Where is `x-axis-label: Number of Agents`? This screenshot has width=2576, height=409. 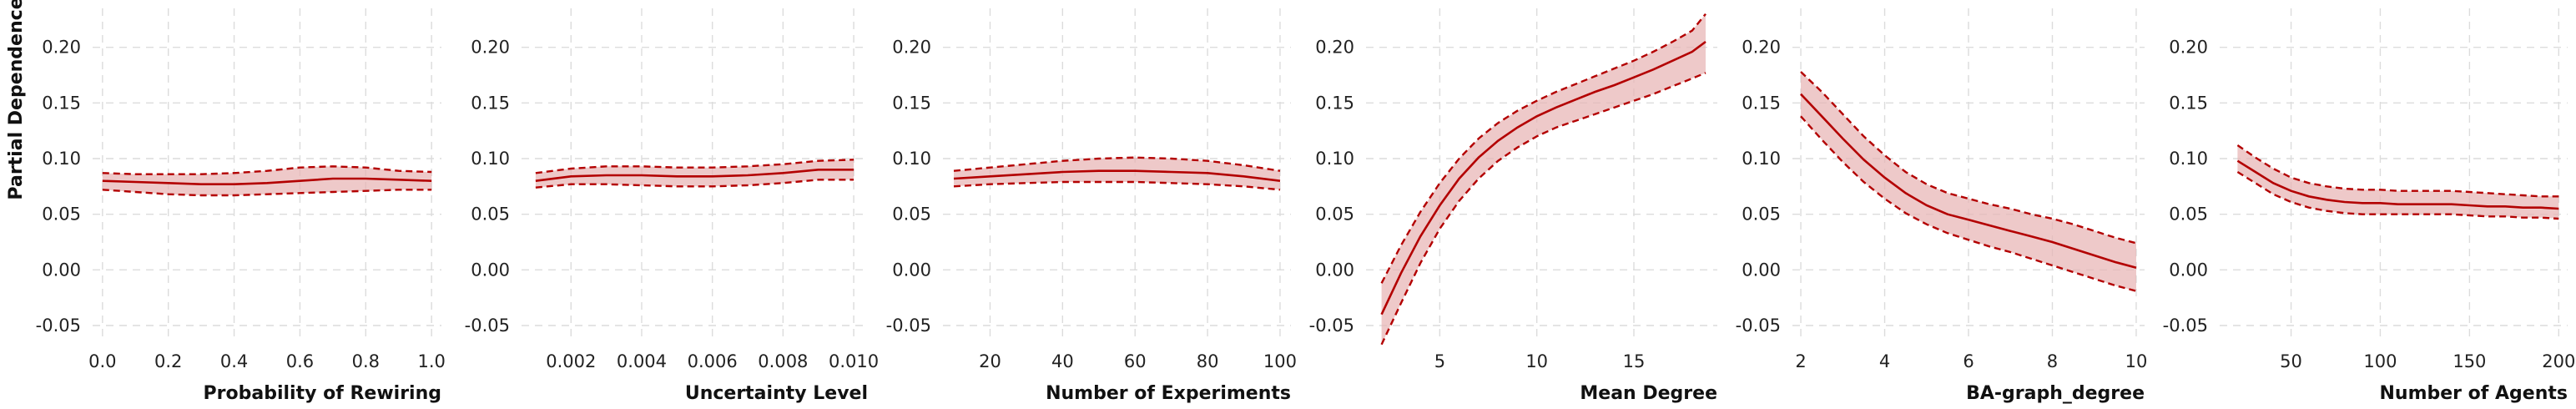 x-axis-label: Number of Agents is located at coordinates (2474, 393).